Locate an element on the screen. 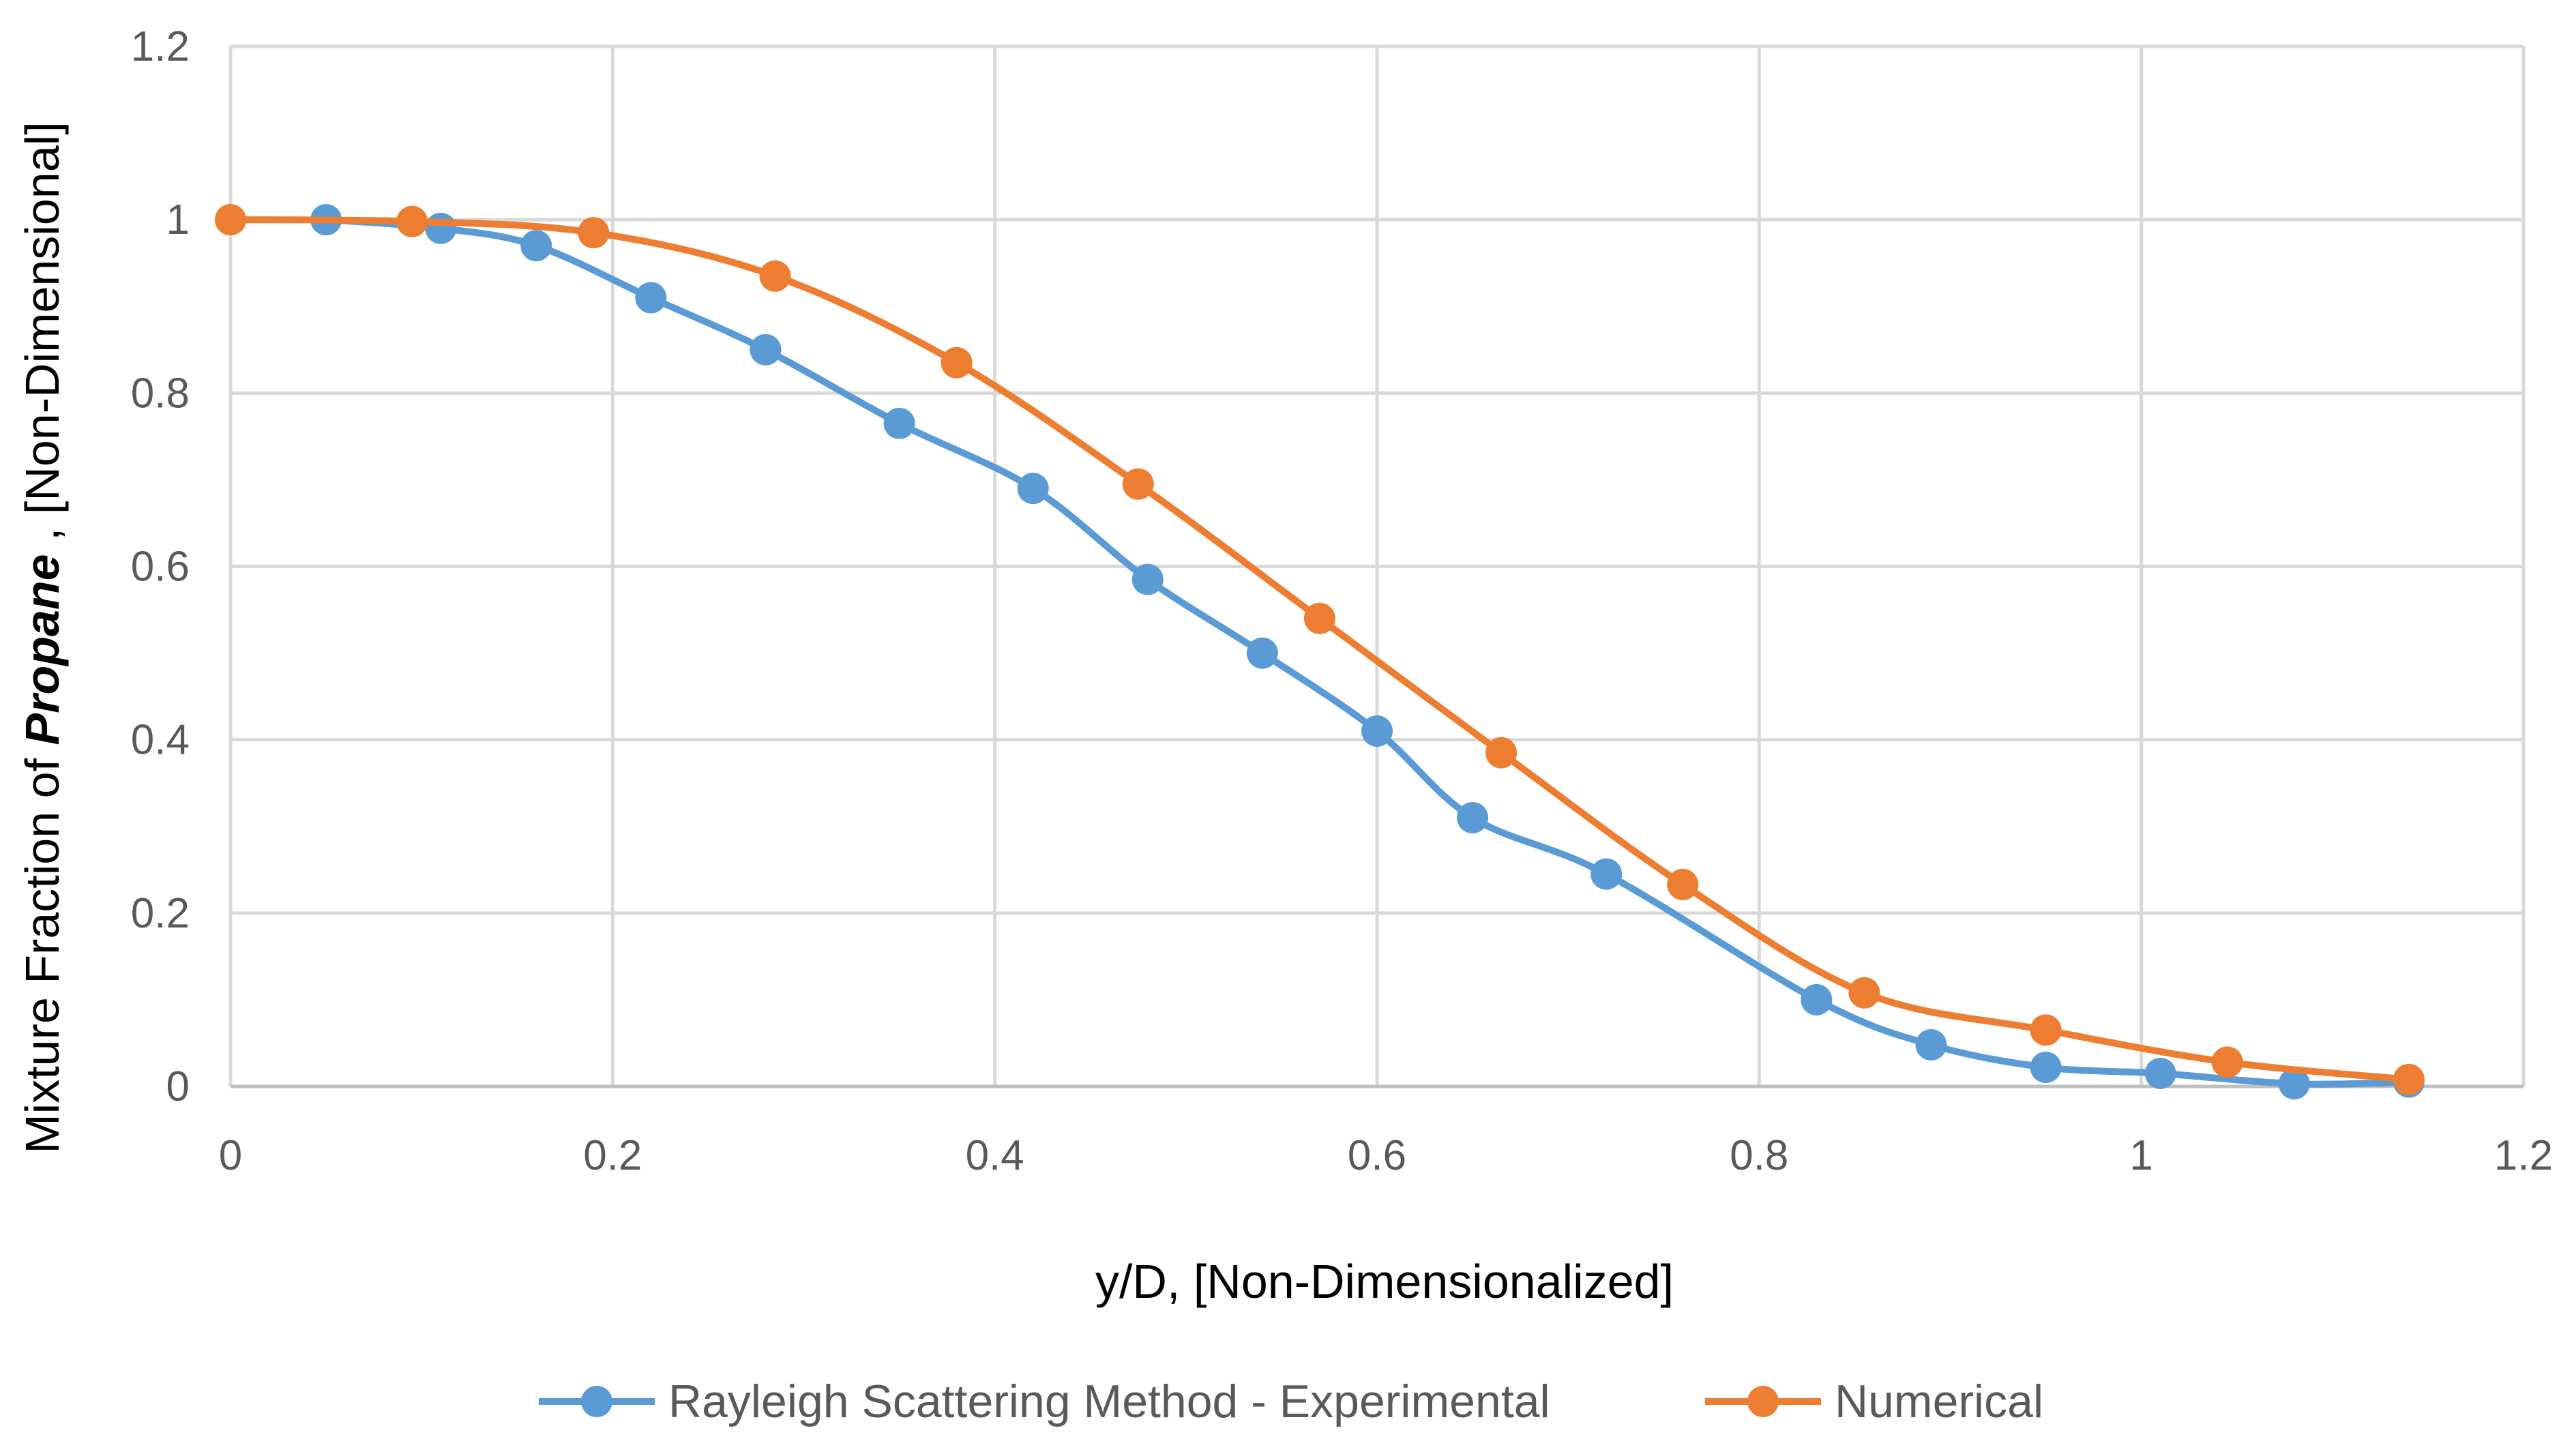  y-tick-label: 1.2 is located at coordinates (160, 46).